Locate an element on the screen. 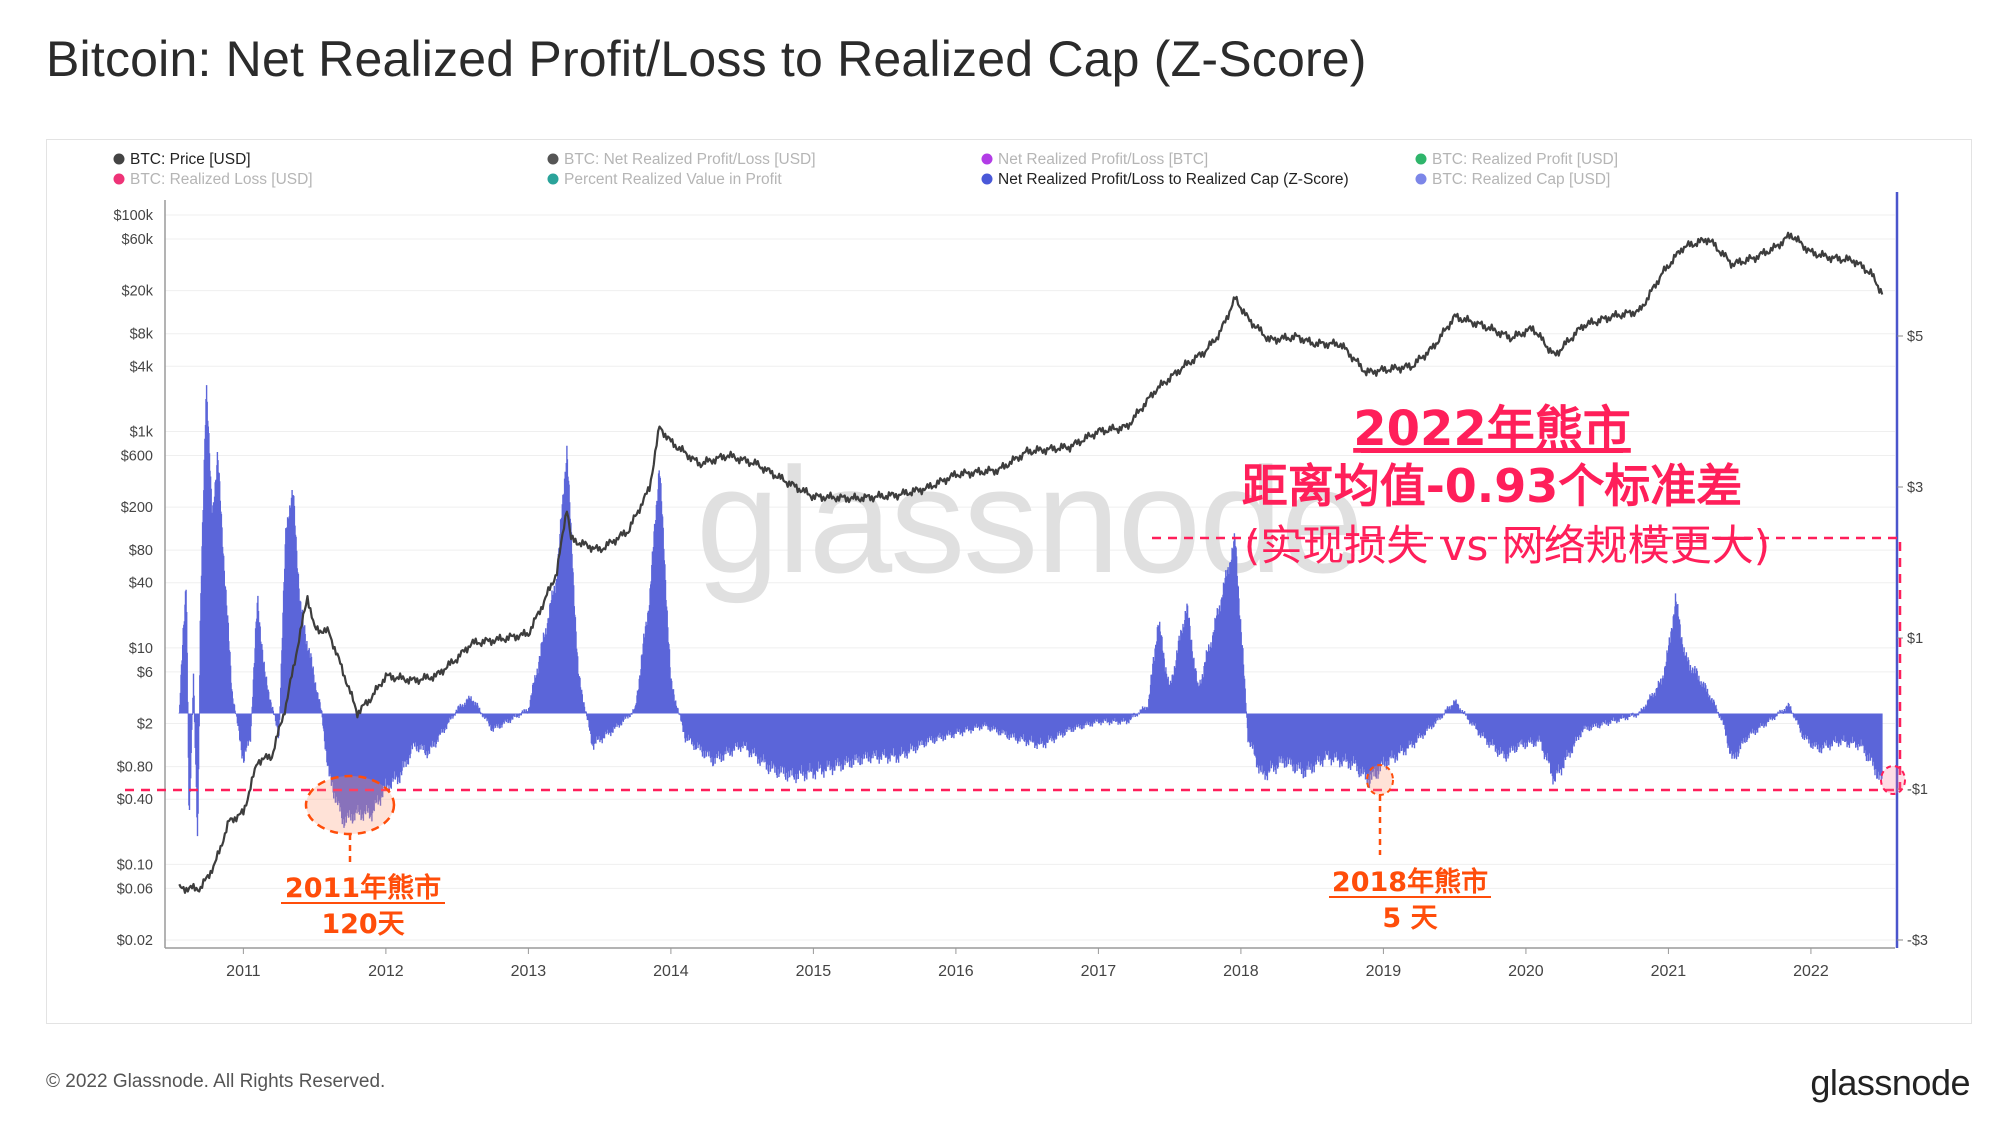  legend-label: BTC: Realized Loss [USD] is located at coordinates (221, 179).